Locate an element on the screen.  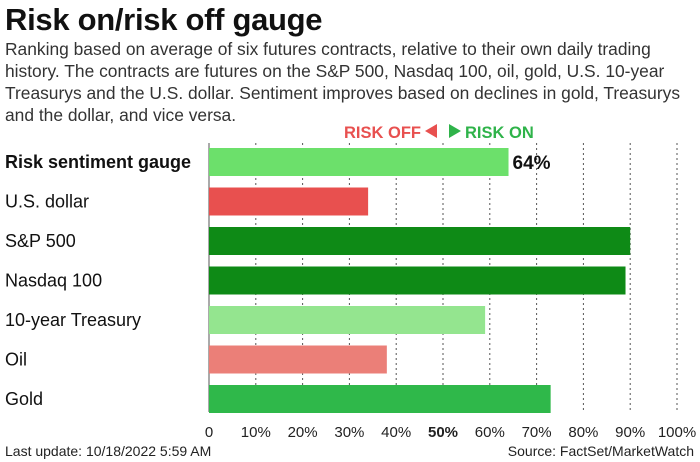
category-label: S&P 500 is located at coordinates (40, 241).